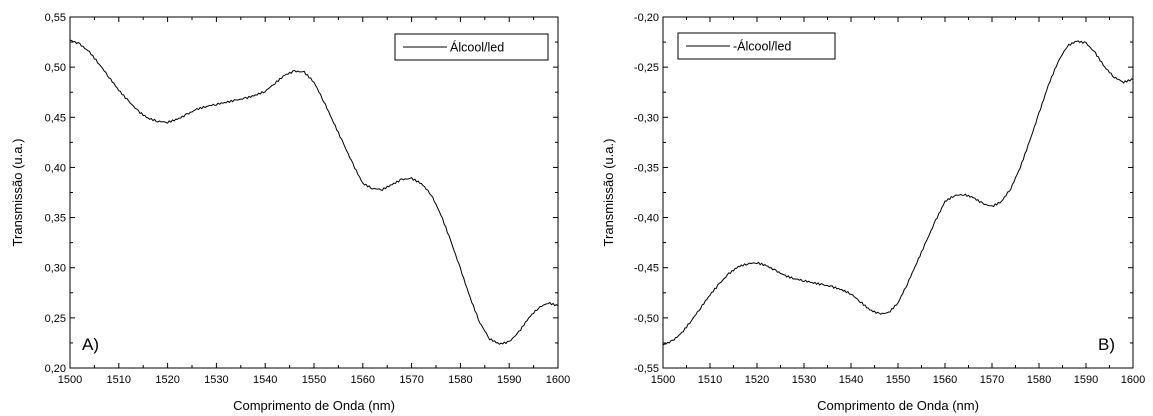  What do you see at coordinates (646, 319) in the screenshot?
I see `y-tick-label: -0,50` at bounding box center [646, 319].